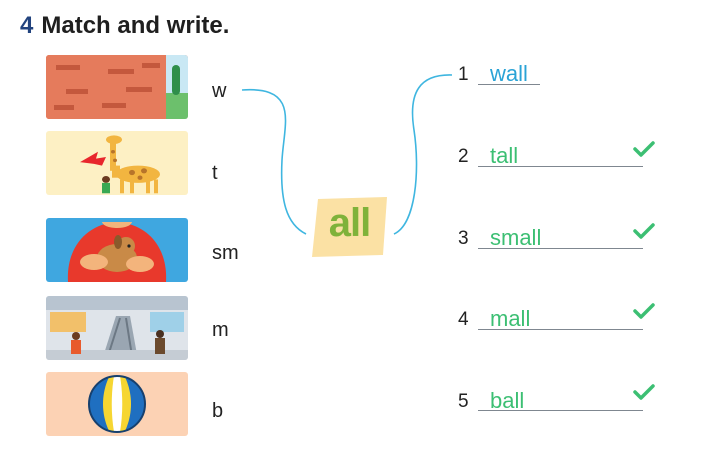  What do you see at coordinates (225, 253) in the screenshot?
I see `letter-sm: sm` at bounding box center [225, 253].